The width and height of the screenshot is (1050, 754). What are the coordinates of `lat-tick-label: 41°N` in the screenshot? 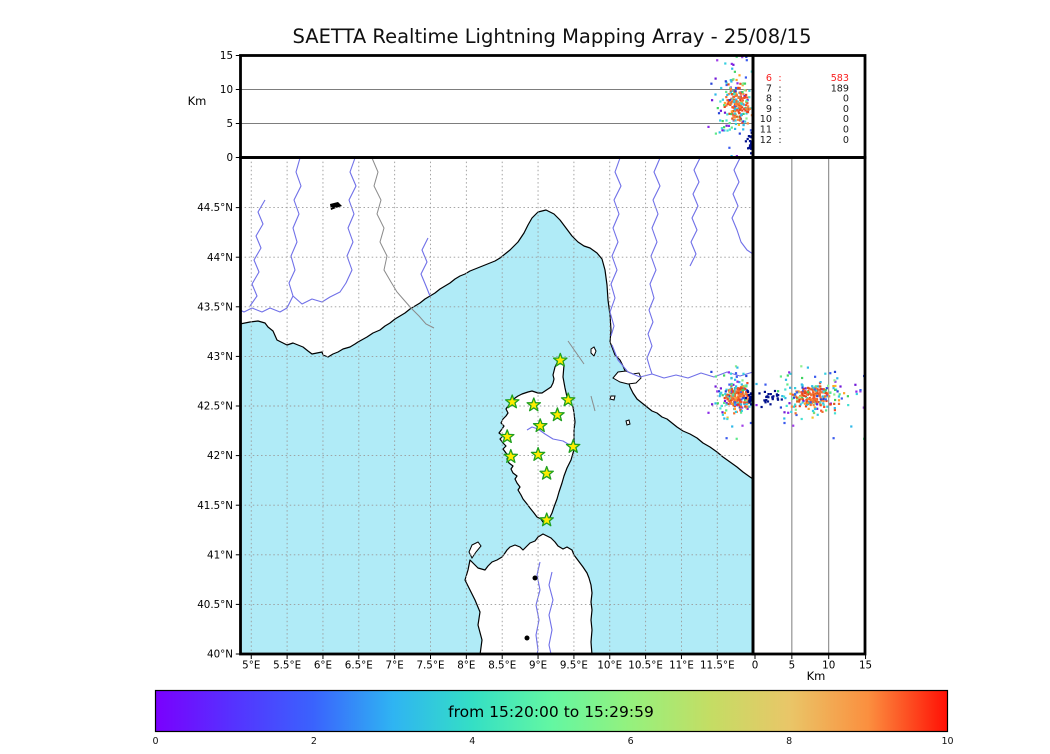 It's located at (220, 555).